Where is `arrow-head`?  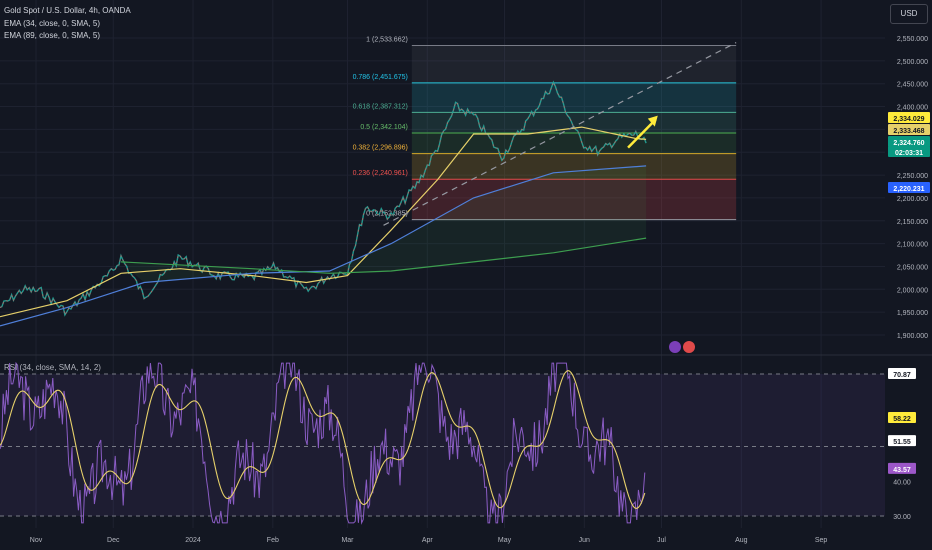 arrow-head is located at coordinates (652, 121).